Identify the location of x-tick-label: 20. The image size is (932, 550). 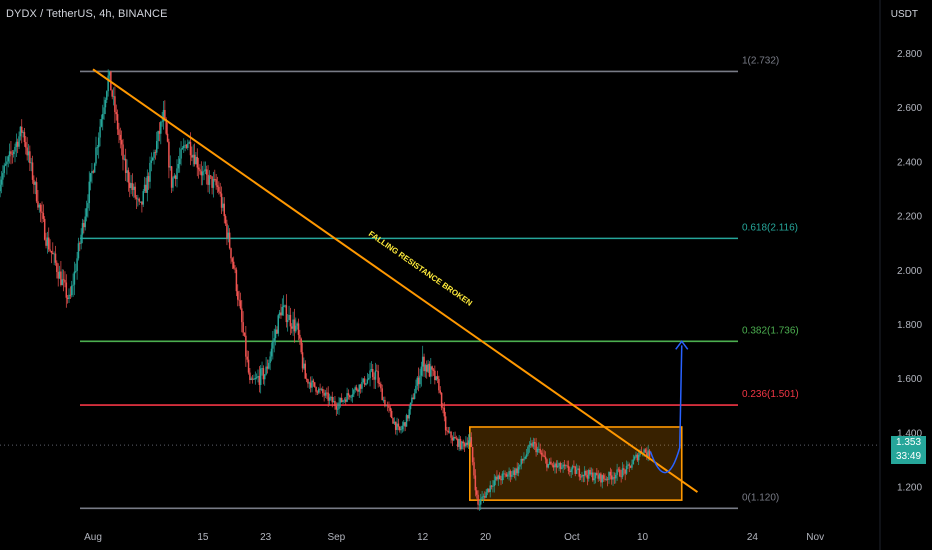
(486, 537).